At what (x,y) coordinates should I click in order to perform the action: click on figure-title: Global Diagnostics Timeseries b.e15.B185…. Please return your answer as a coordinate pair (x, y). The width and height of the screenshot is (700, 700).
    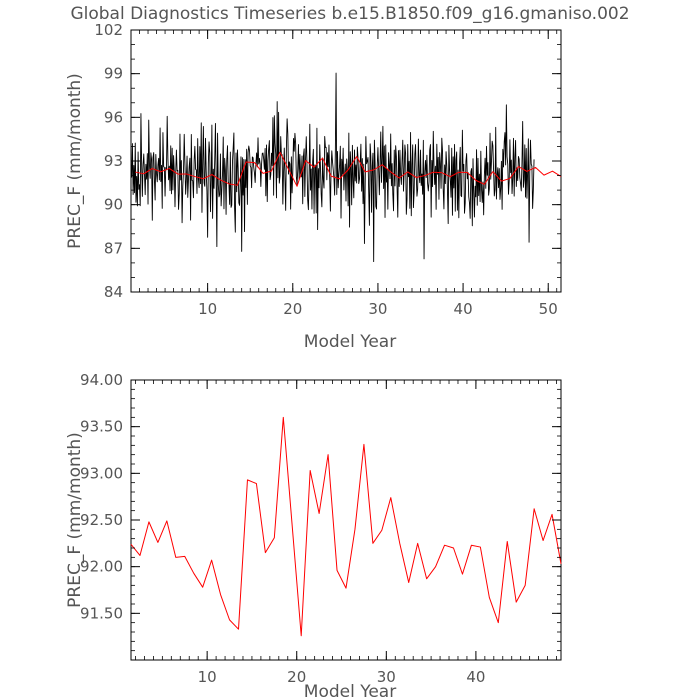
    Looking at the image, I should click on (349, 14).